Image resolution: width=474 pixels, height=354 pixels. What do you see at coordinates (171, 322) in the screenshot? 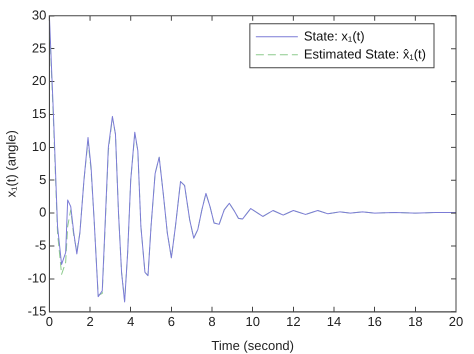
I see `x-tick-label: 6` at bounding box center [171, 322].